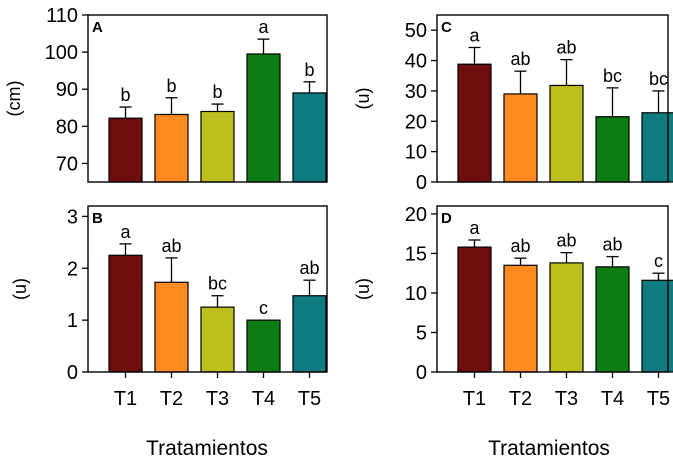 This screenshot has width=673, height=460. Describe the element at coordinates (446, 218) in the screenshot. I see `panel-label: D` at that location.